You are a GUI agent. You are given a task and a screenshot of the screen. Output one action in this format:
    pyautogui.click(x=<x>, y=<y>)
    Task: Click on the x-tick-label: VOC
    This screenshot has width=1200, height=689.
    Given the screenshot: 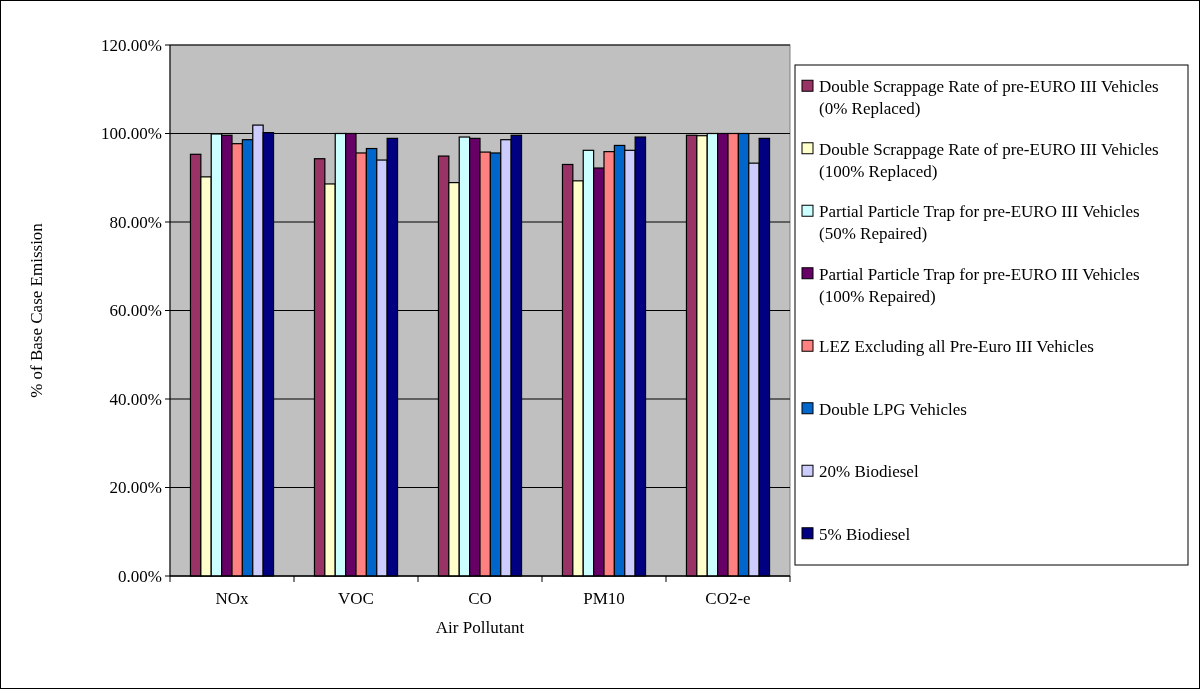 What is the action you would take?
    pyautogui.click(x=356, y=598)
    